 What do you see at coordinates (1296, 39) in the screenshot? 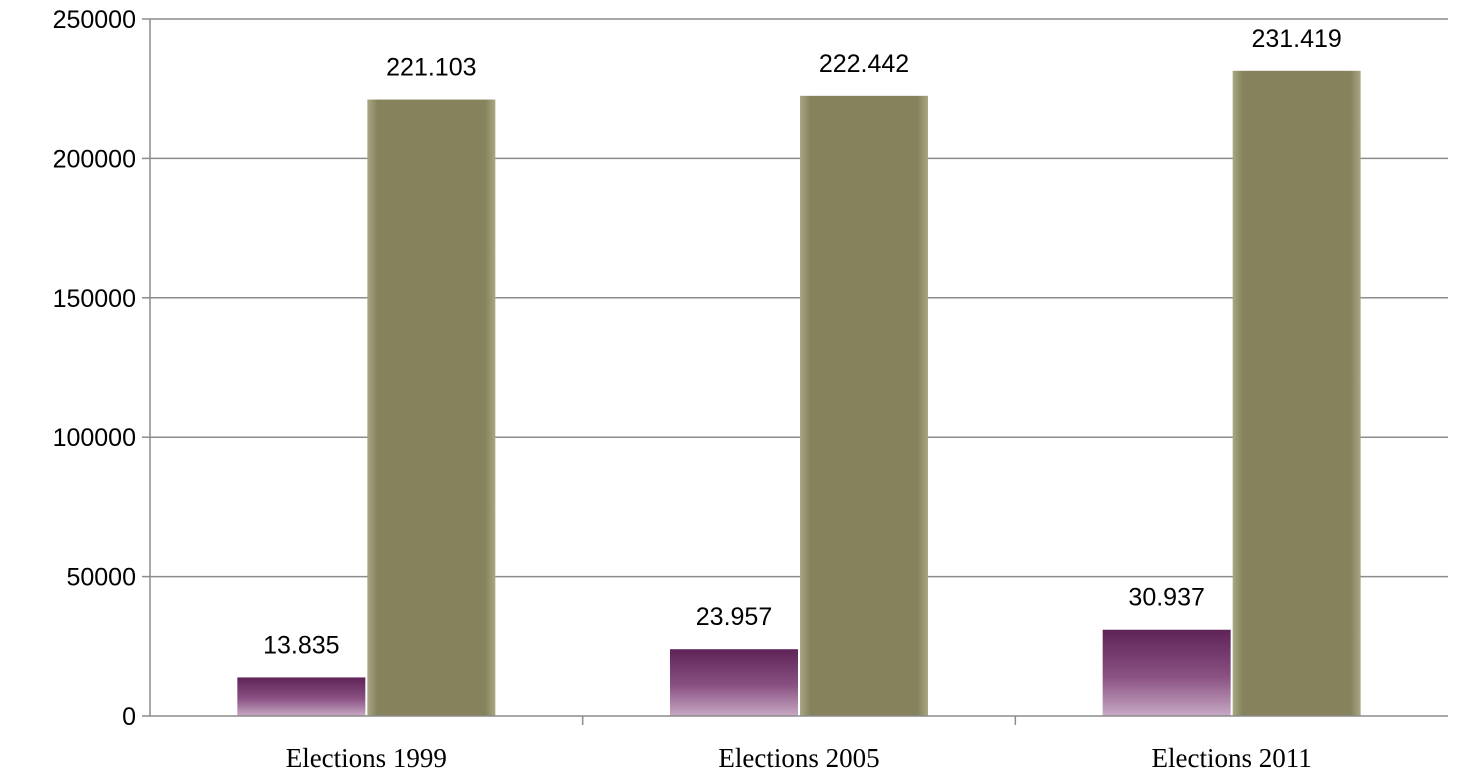
I see `data-label: 231.419` at bounding box center [1296, 39].